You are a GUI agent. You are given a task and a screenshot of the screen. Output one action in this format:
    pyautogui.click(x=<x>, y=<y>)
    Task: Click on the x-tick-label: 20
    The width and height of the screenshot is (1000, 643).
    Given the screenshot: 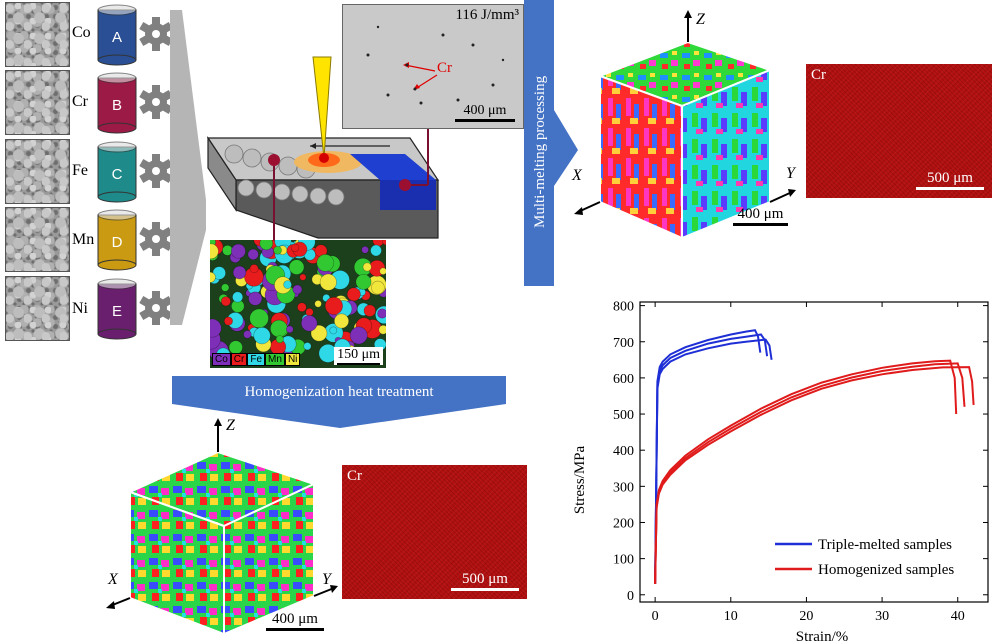 What is the action you would take?
    pyautogui.click(x=806, y=616)
    